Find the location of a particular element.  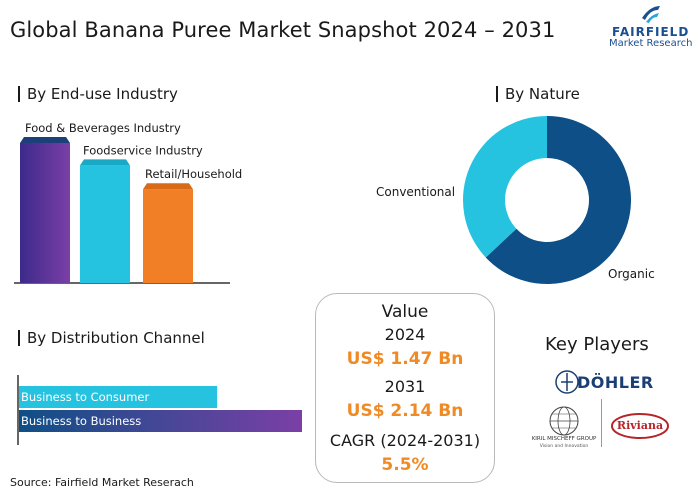

donut-slice-conventional is located at coordinates (505, 187).